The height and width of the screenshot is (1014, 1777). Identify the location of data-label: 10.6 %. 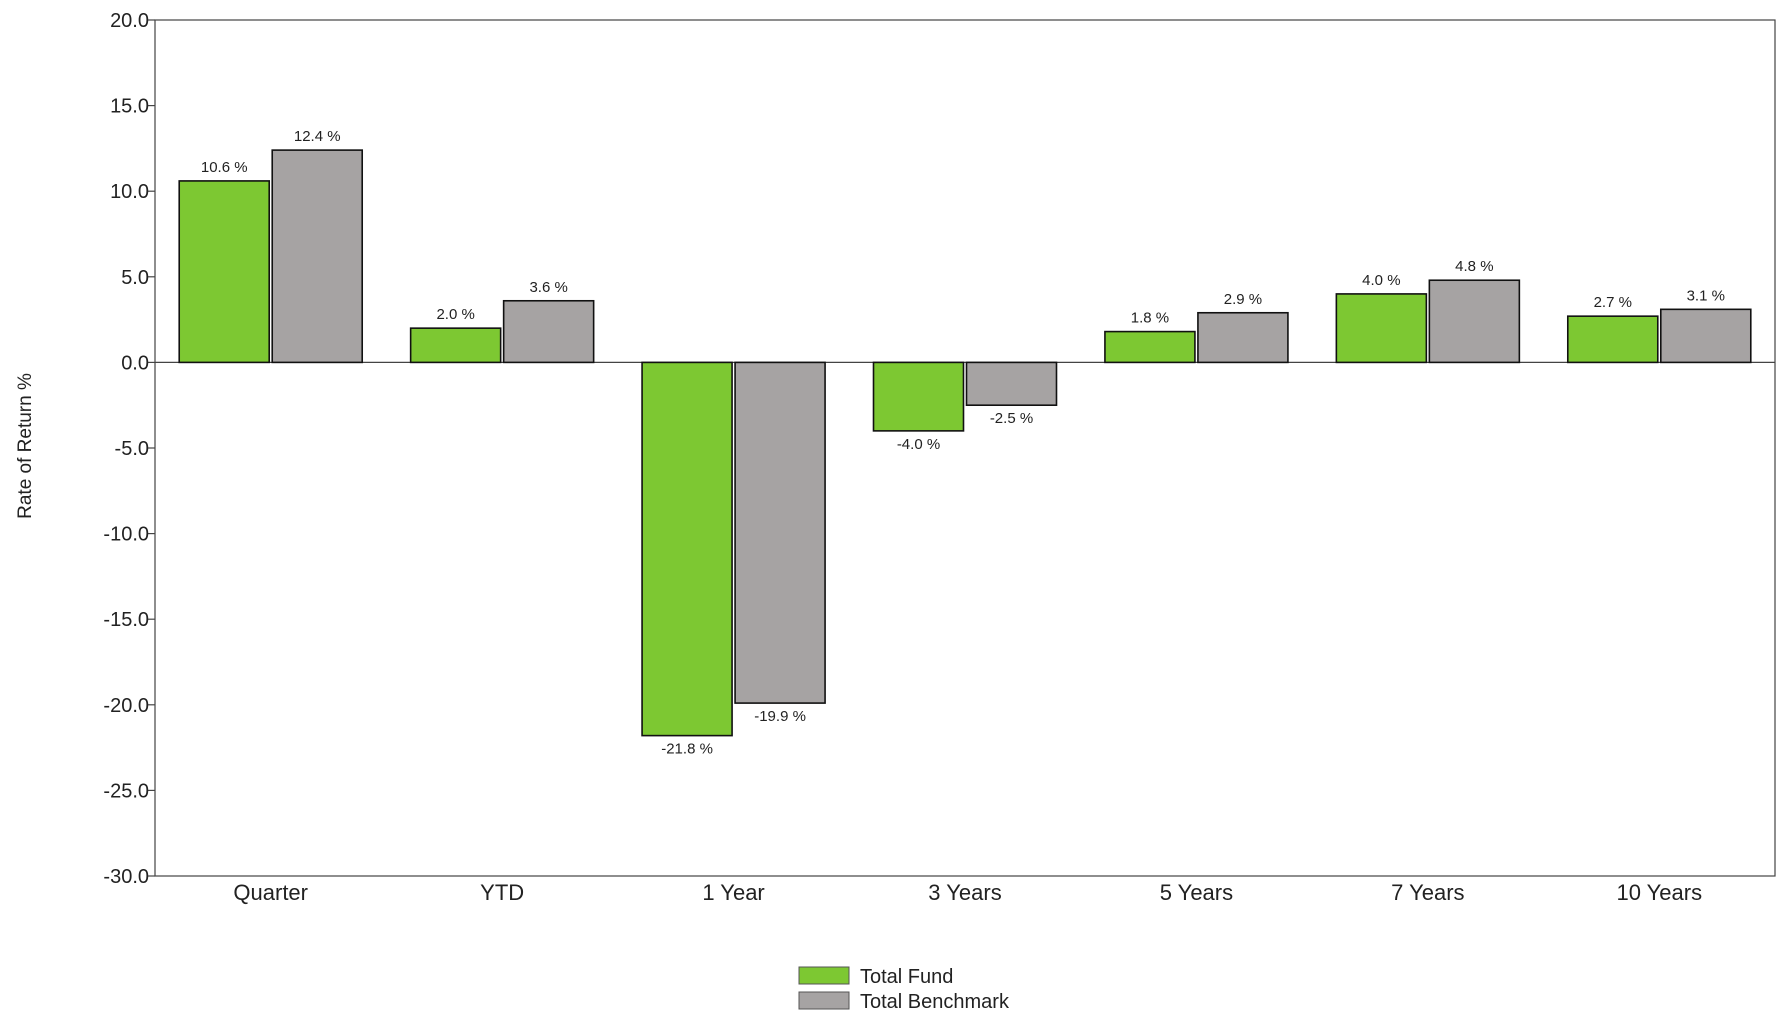
(224, 167).